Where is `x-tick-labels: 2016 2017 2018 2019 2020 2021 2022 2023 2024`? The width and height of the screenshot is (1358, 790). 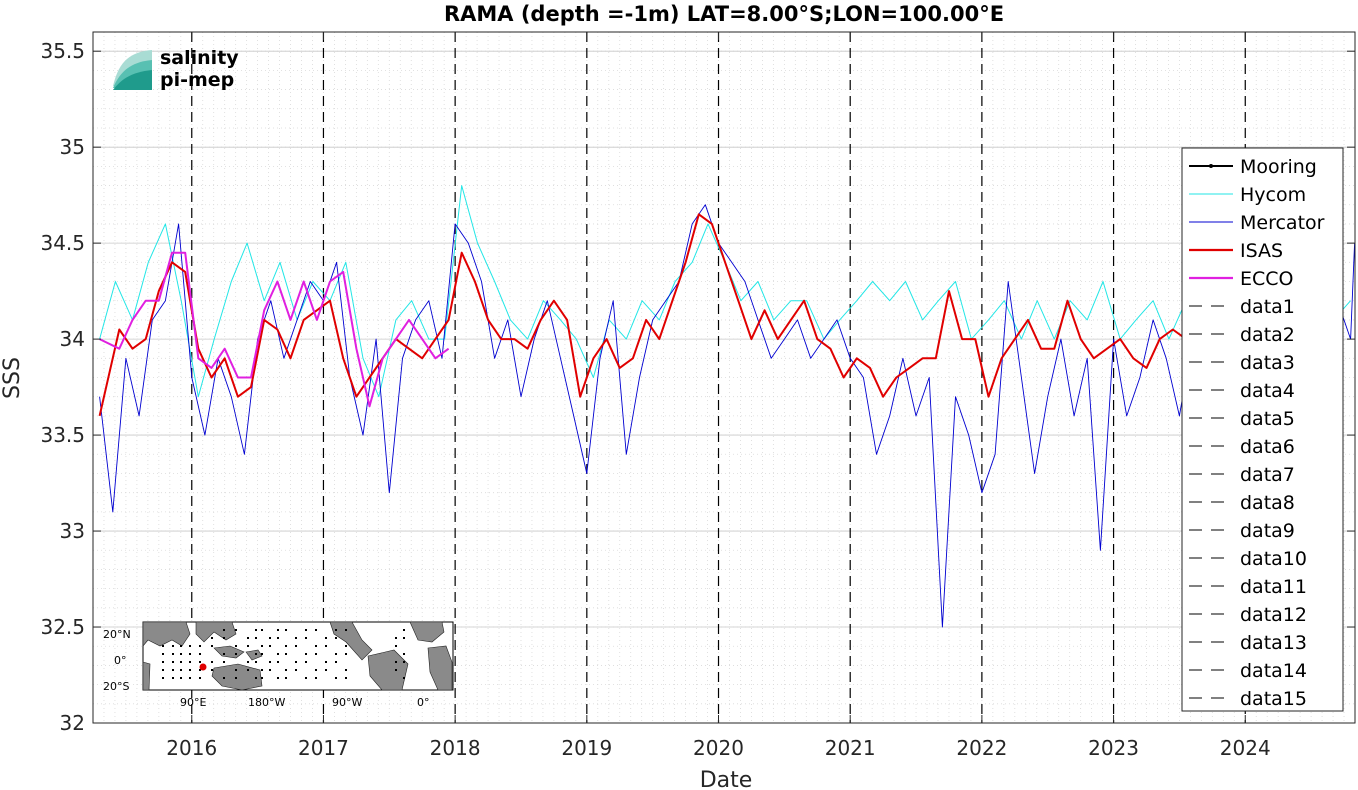
x-tick-labels: 2016 2017 2018 2019 2020 2021 2022 2023 2024 is located at coordinates (718, 748).